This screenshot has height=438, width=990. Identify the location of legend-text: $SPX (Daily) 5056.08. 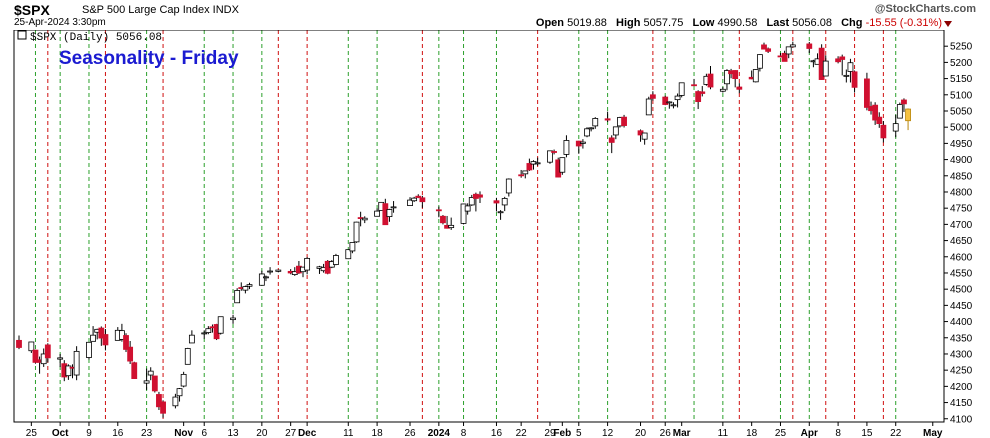
(96, 38).